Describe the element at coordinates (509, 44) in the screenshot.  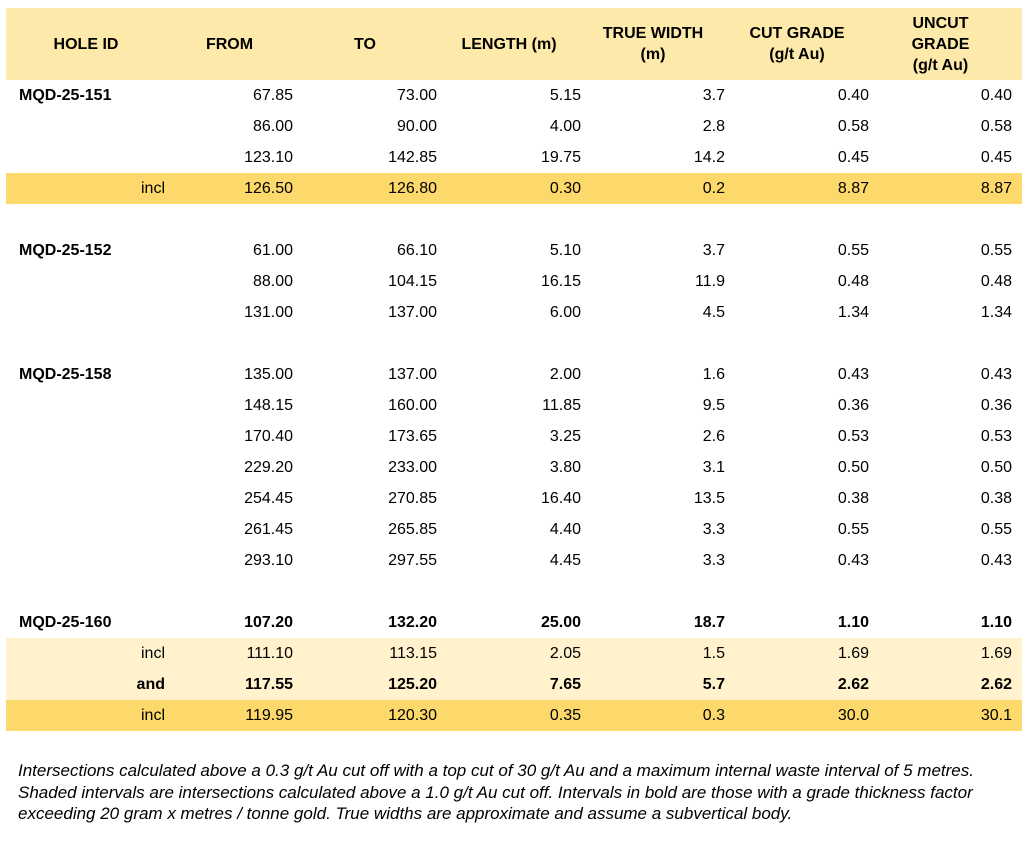
I see `header-length: LENGTH (m)` at that location.